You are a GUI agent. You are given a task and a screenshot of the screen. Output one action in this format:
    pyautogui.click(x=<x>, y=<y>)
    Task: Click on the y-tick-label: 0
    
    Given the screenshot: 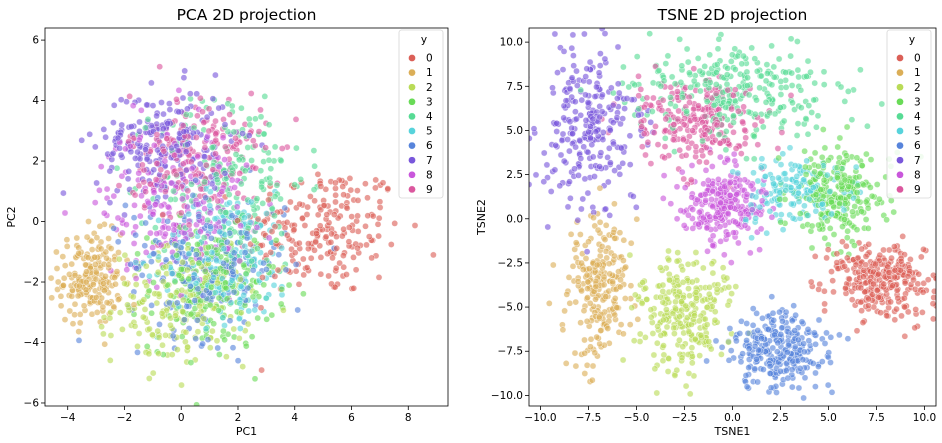 What is the action you would take?
    pyautogui.click(x=35, y=222)
    